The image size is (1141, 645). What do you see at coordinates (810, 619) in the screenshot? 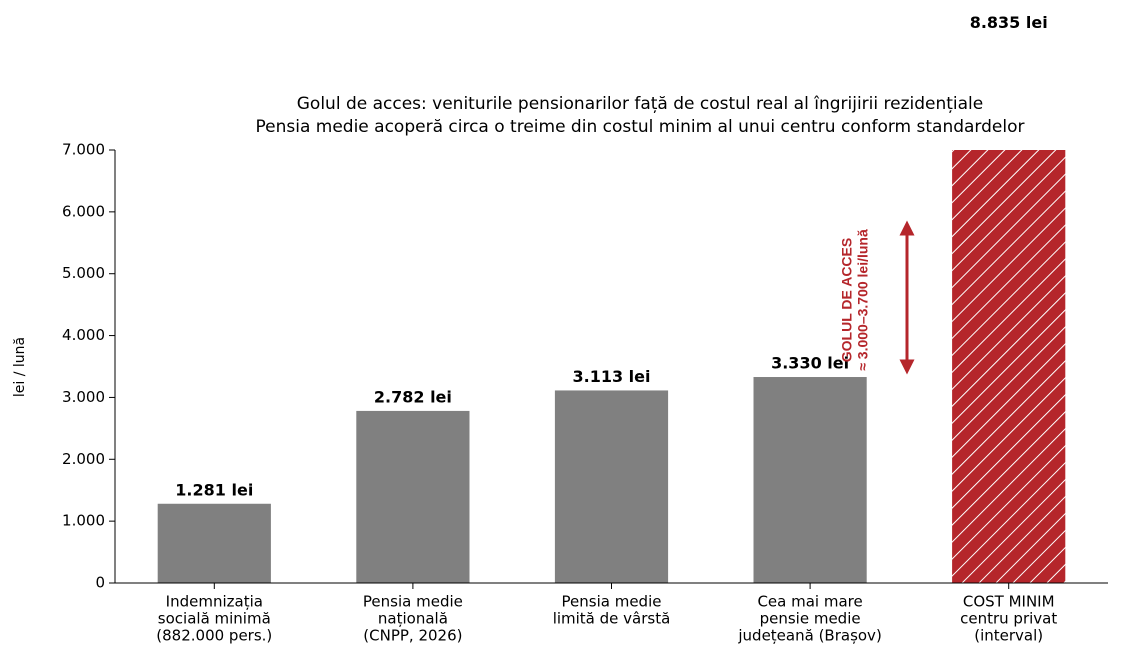
I see `x-tick-label: pensie medie` at bounding box center [810, 619].